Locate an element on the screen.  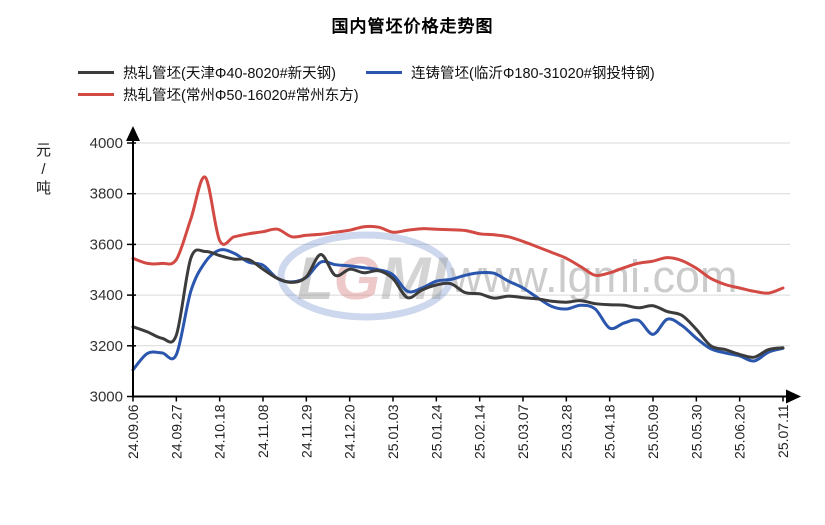
legend-item-tianjin: 热轧管坯(天津Φ40-8020#新天钢) is located at coordinates (207, 72).